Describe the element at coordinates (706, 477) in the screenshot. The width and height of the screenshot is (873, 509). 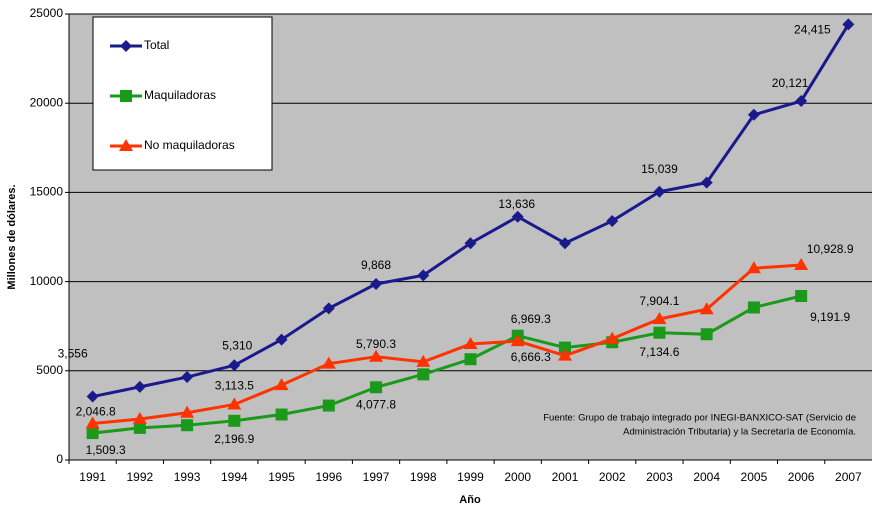
I see `x-tick-label: 2004` at that location.